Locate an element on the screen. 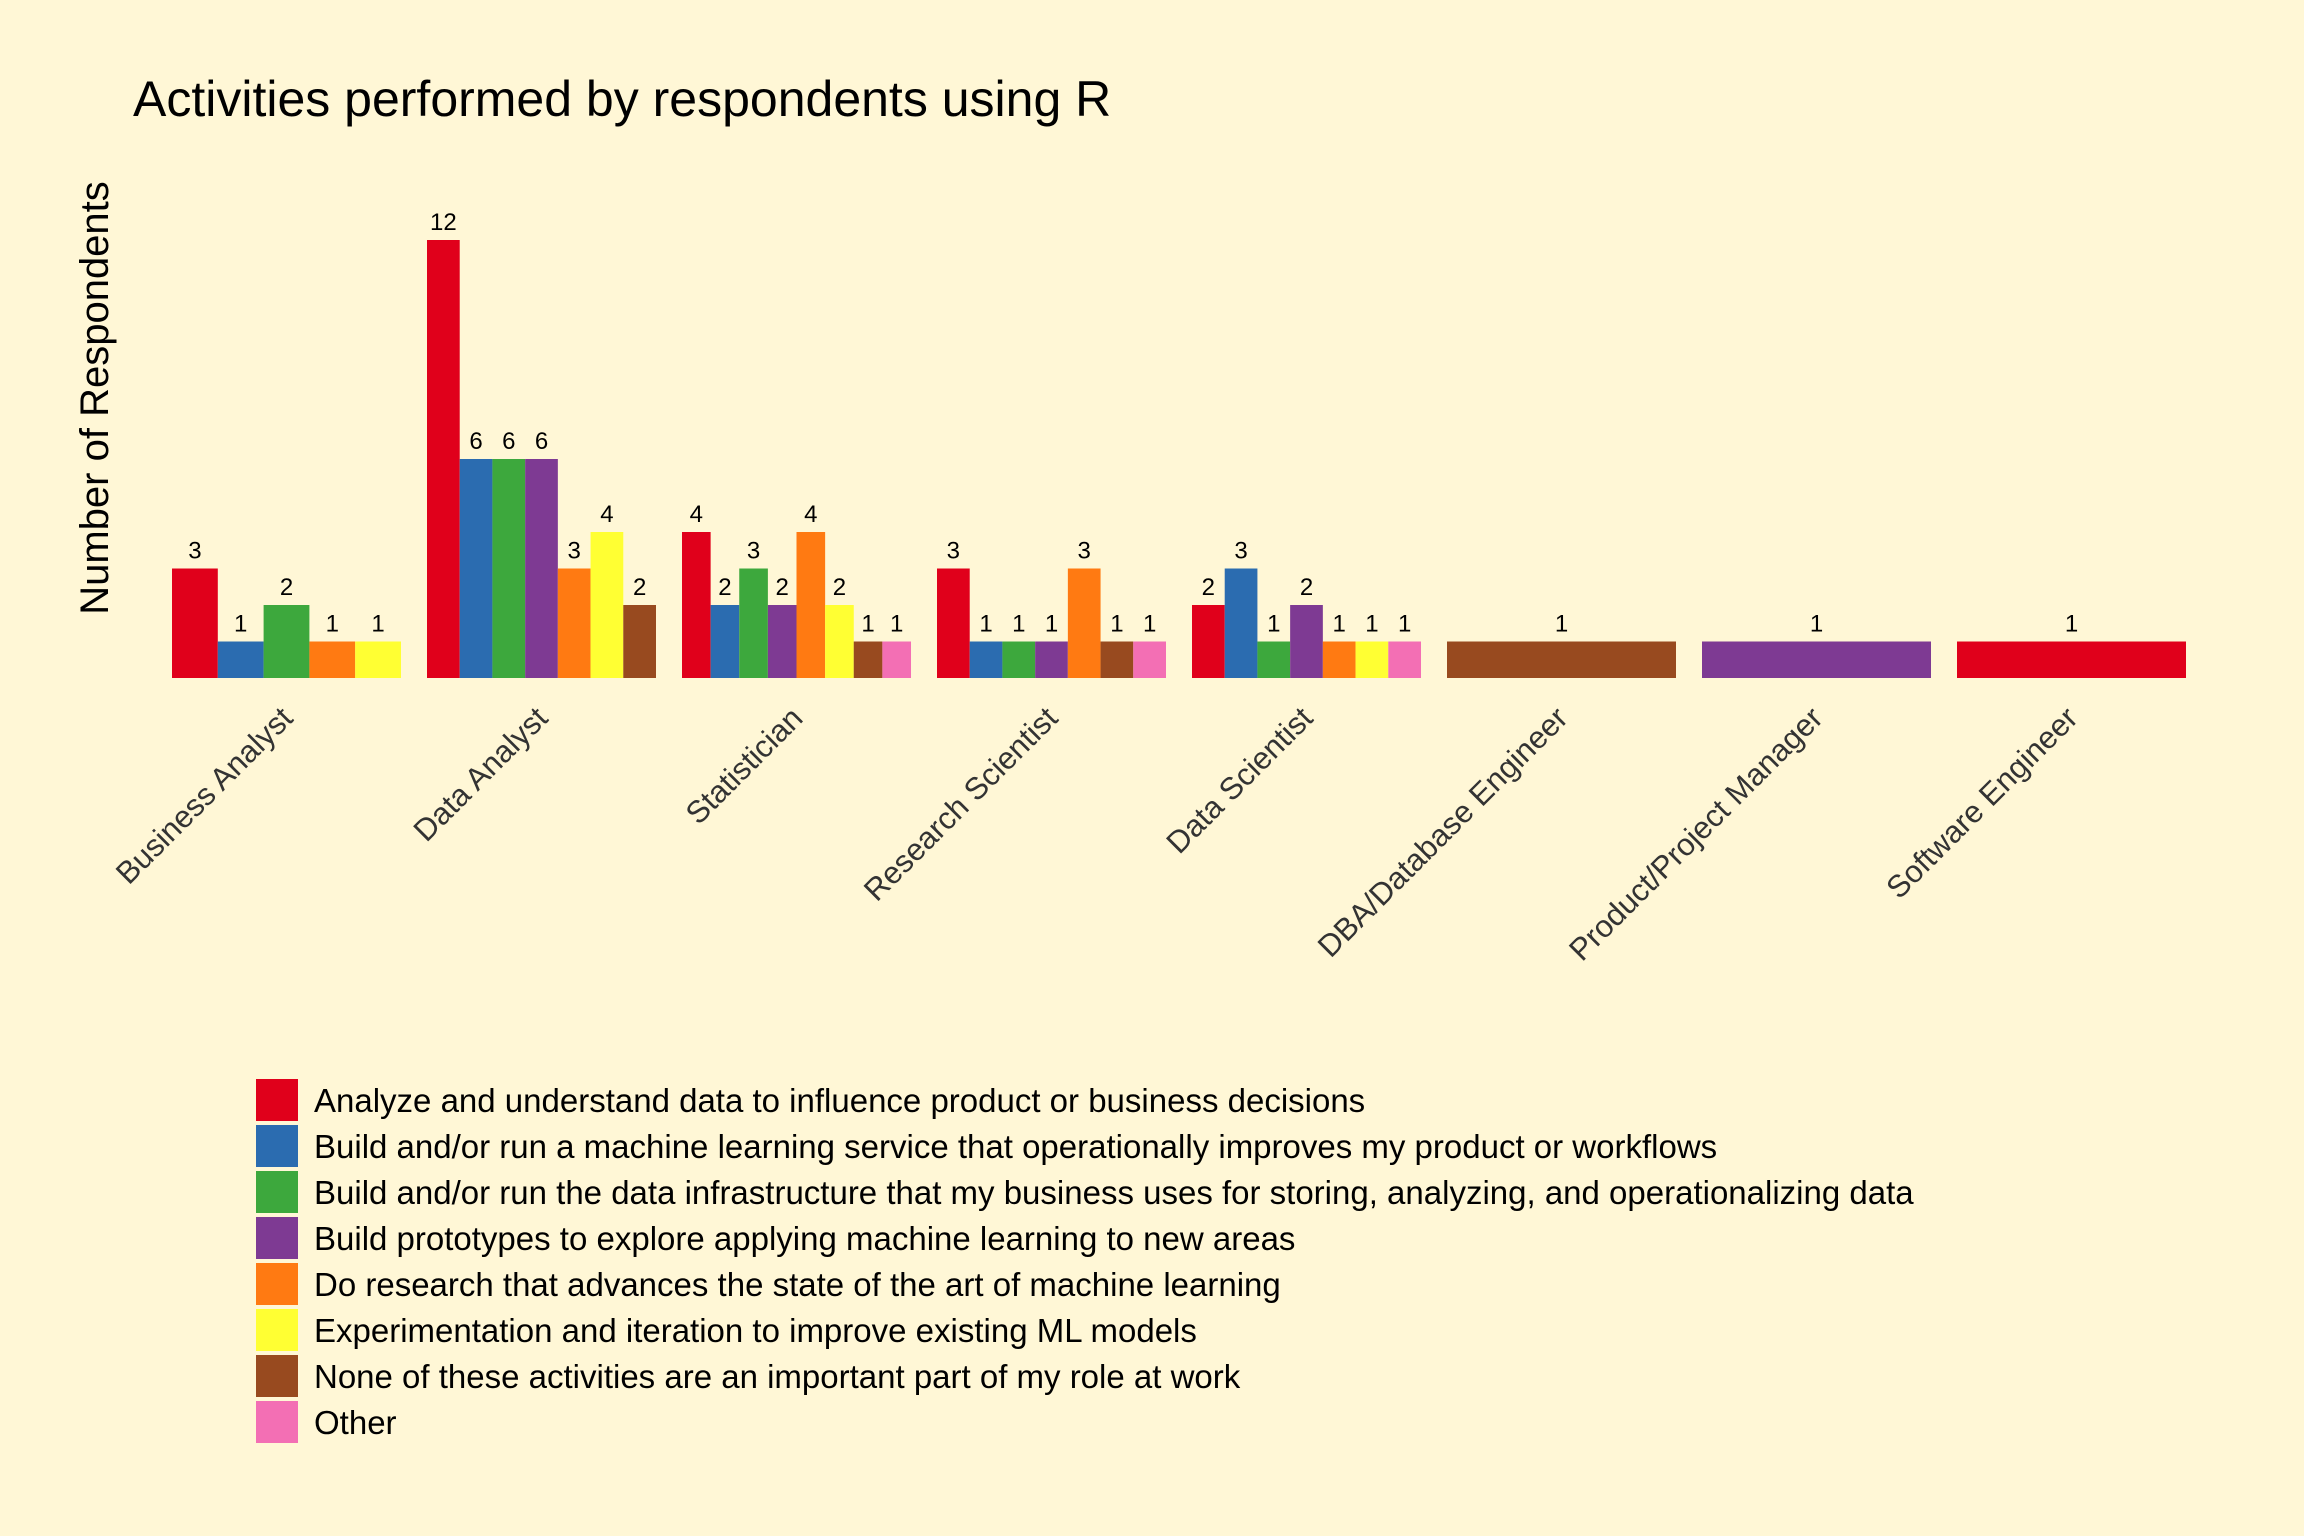 The width and height of the screenshot is (2304, 1536). data-label-research-scientist-series-3: 1 is located at coordinates (1018, 624).